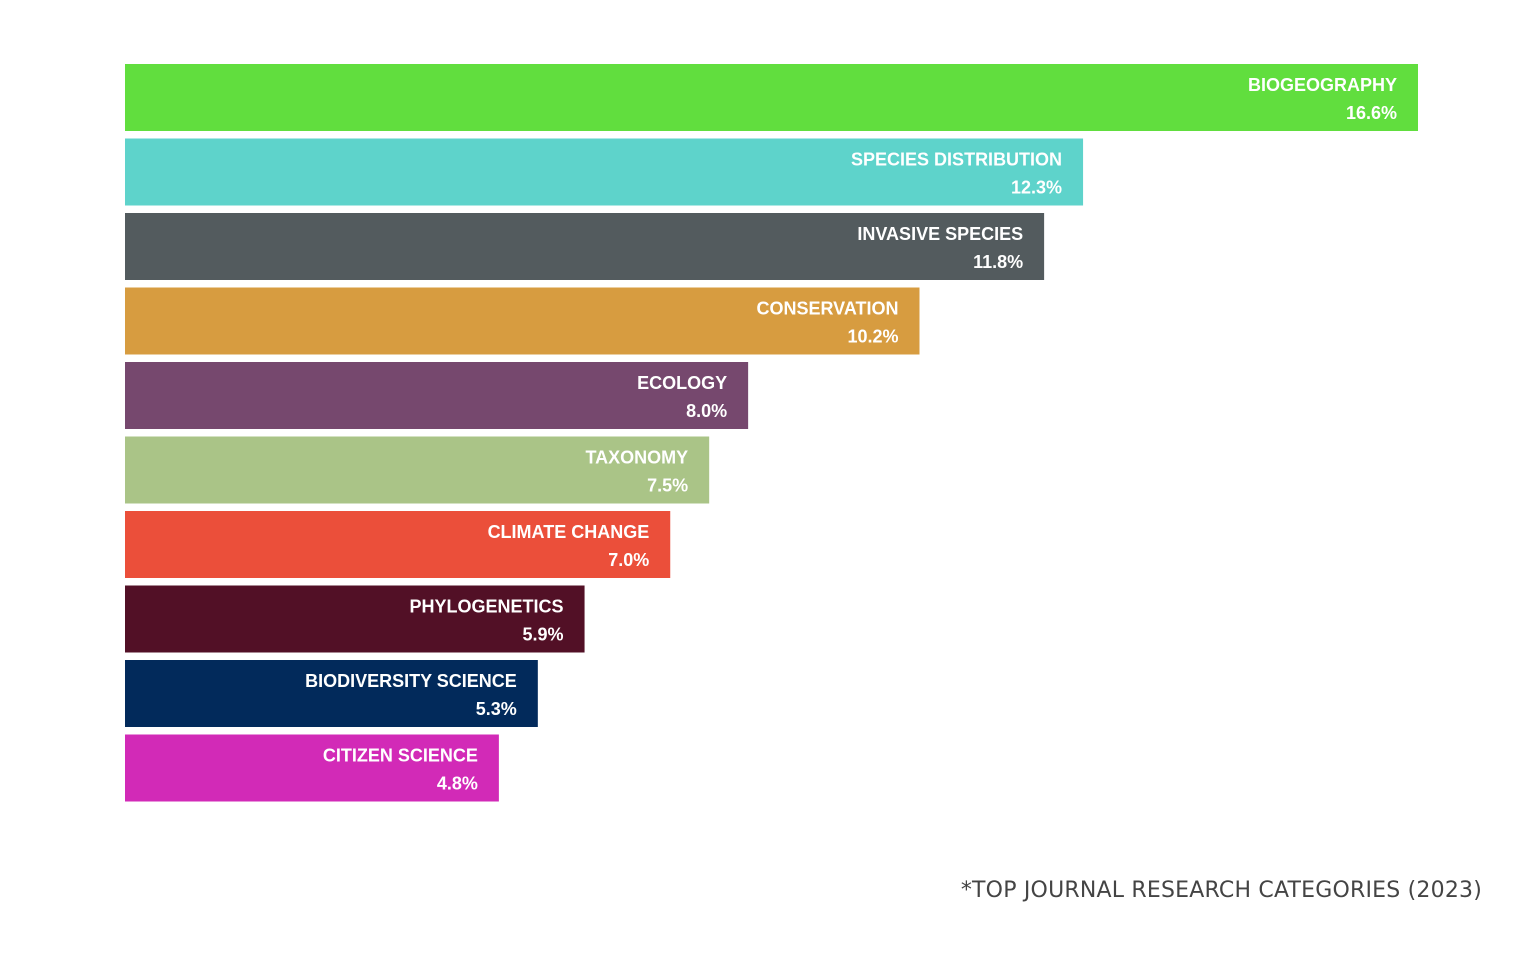 The height and width of the screenshot is (960, 1536). I want to click on bar-category-label: CITIZEN SCIENCE, so click(400, 756).